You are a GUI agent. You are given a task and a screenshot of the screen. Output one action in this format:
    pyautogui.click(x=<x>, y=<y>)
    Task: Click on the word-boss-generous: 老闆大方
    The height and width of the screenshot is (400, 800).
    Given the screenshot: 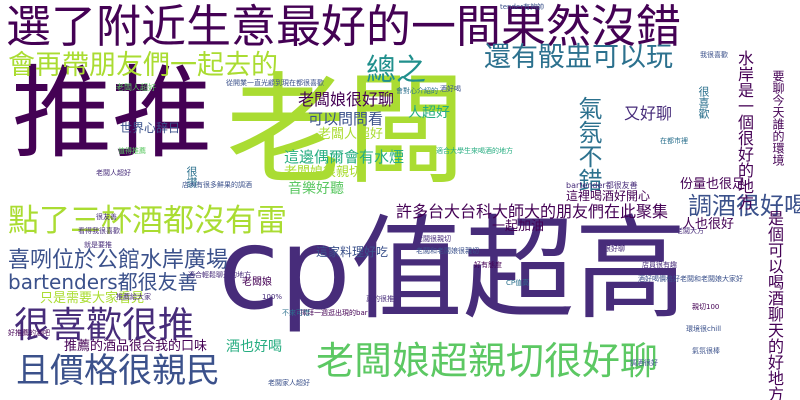 What is the action you would take?
    pyautogui.click(x=690, y=231)
    